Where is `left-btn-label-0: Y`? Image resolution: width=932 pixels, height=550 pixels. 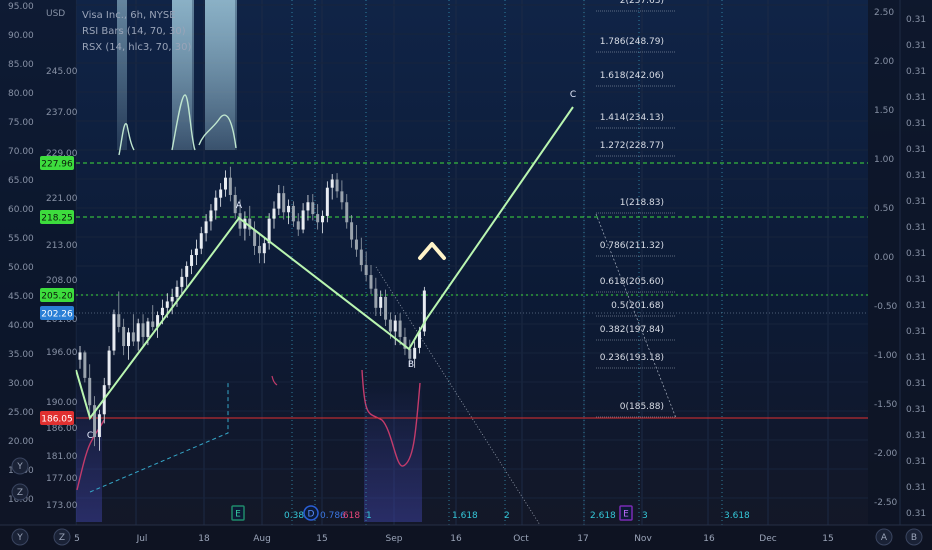
left-btn-label-0: Y is located at coordinates (19, 467).